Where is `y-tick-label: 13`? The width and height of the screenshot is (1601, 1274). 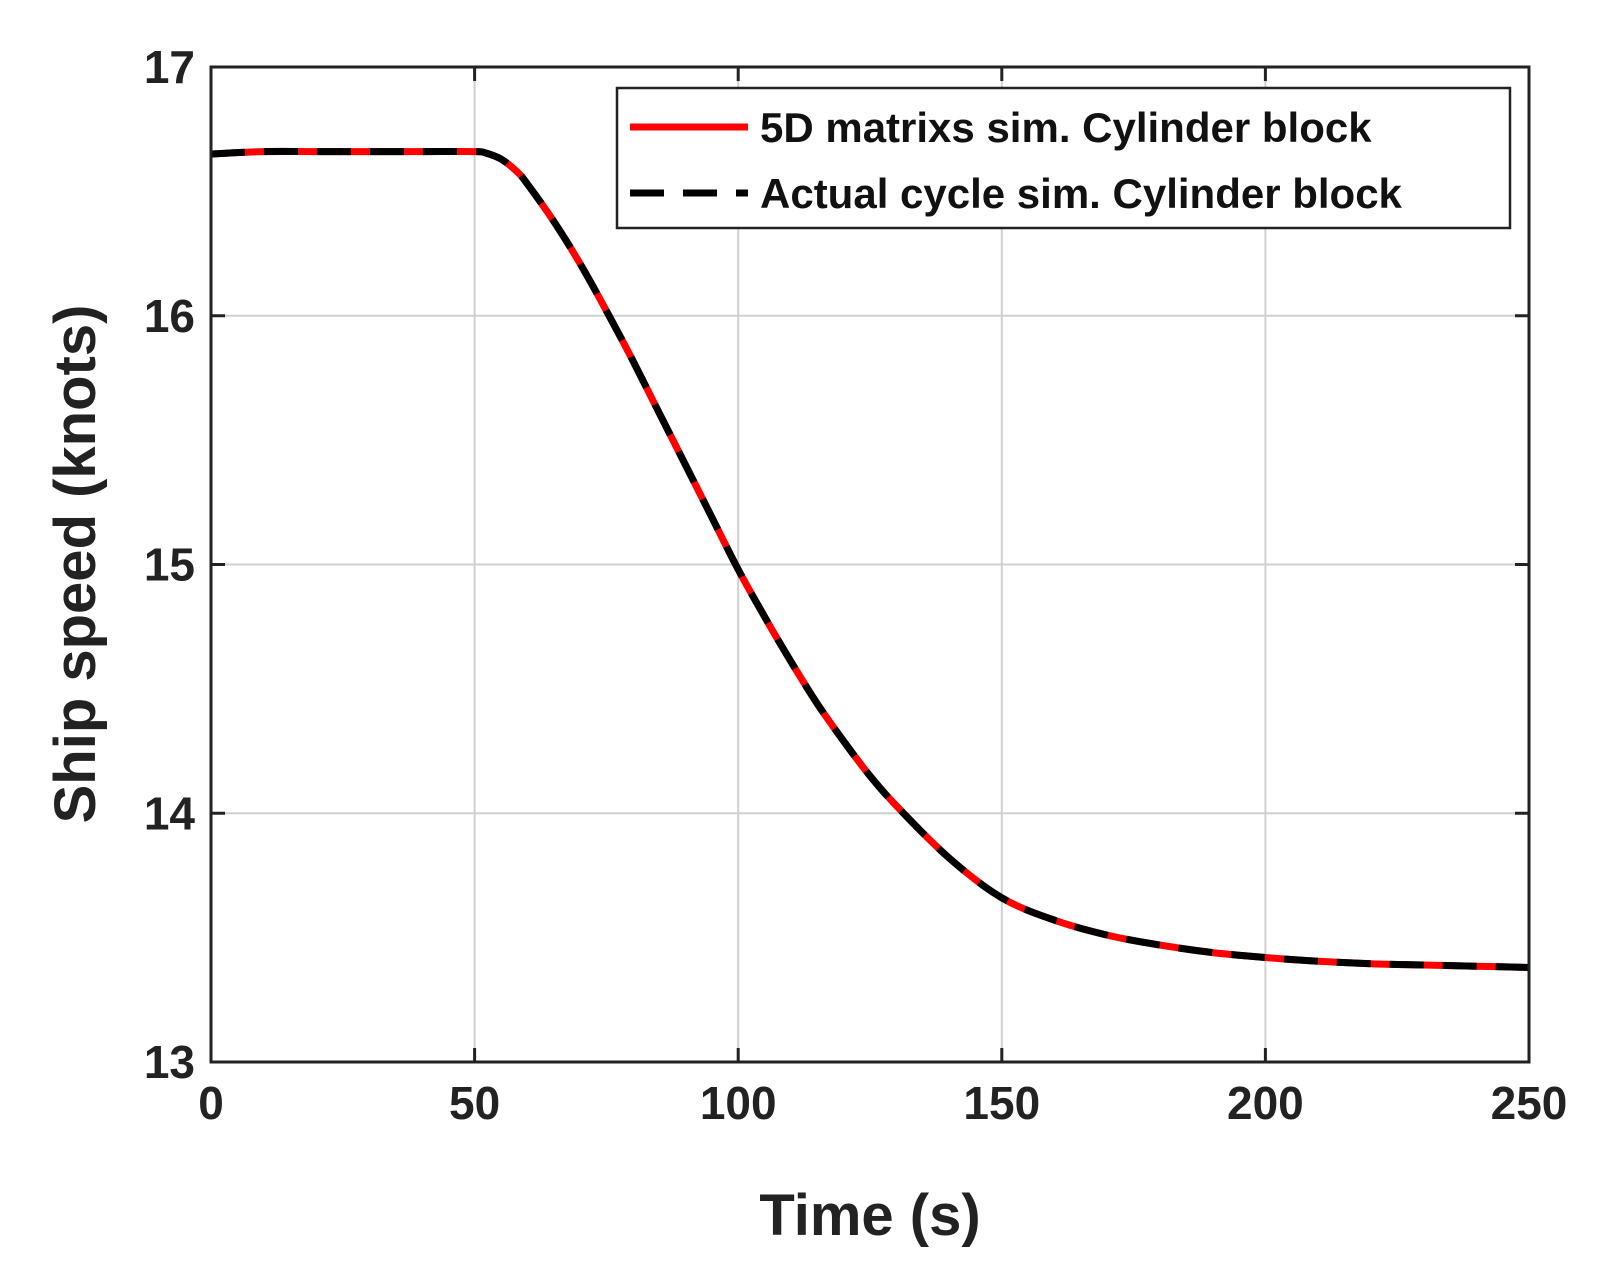 y-tick-label: 13 is located at coordinates (169, 1062).